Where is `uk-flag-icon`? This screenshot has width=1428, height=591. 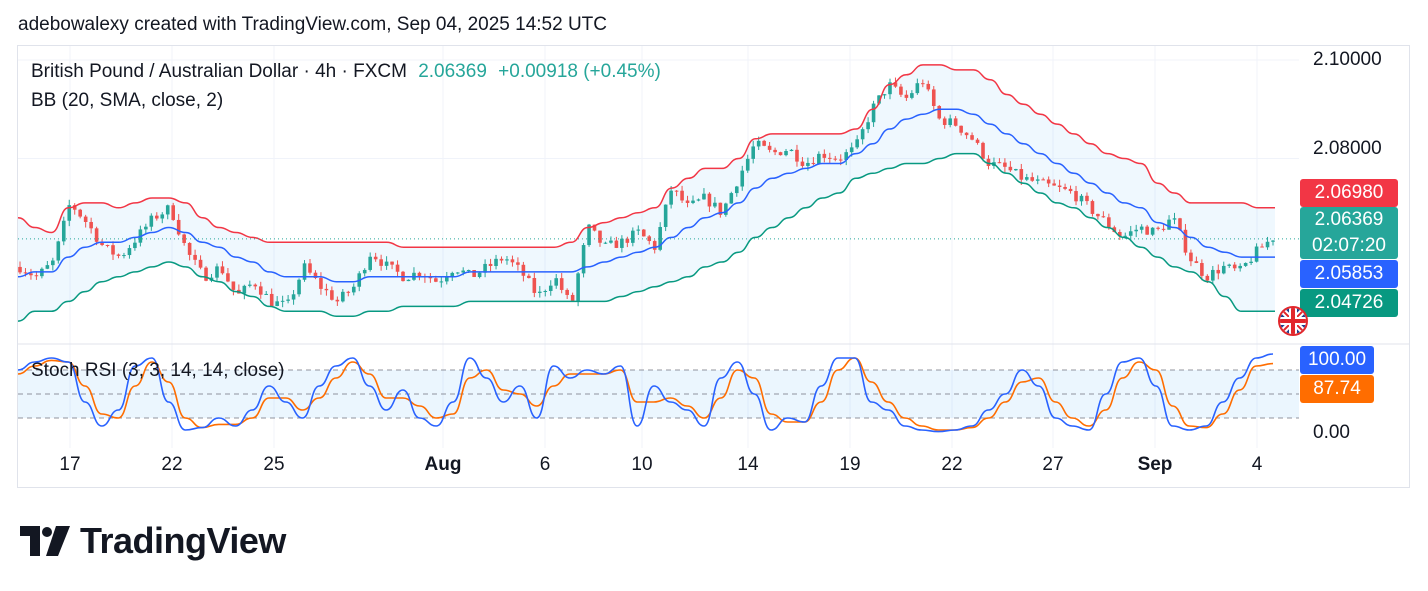
uk-flag-icon is located at coordinates (1293, 321).